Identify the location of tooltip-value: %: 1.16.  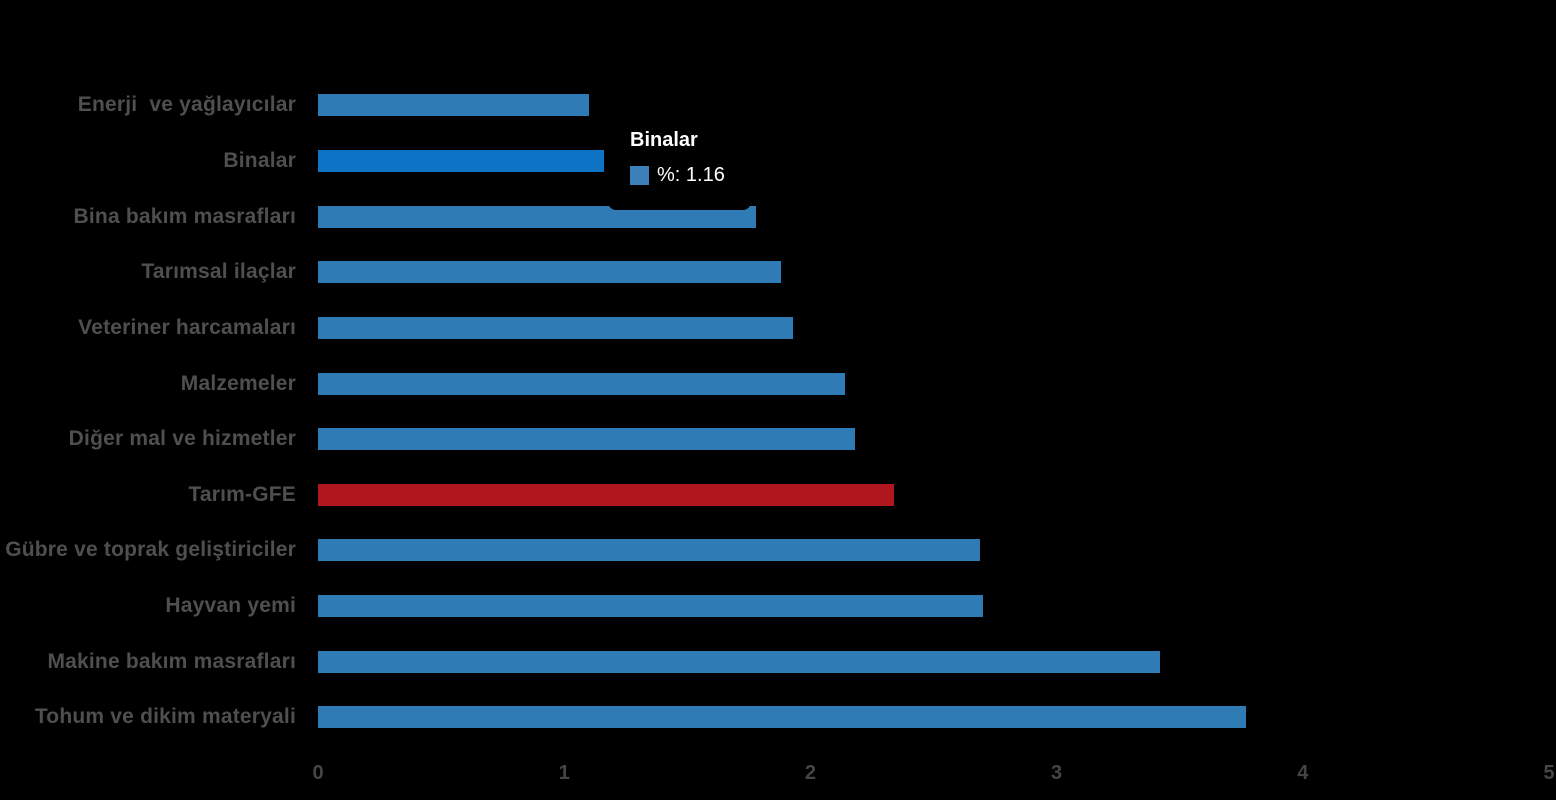
(691, 175).